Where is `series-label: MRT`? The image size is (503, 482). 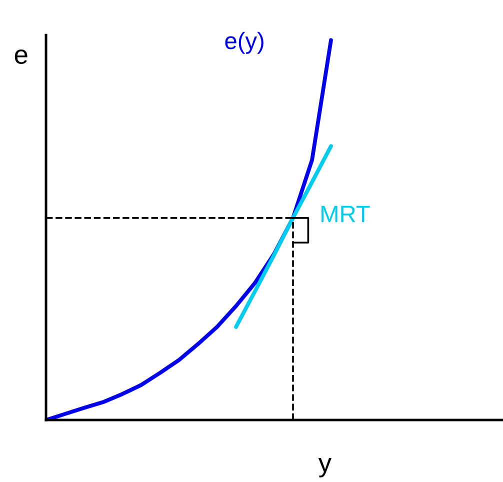 series-label: MRT is located at coordinates (346, 214).